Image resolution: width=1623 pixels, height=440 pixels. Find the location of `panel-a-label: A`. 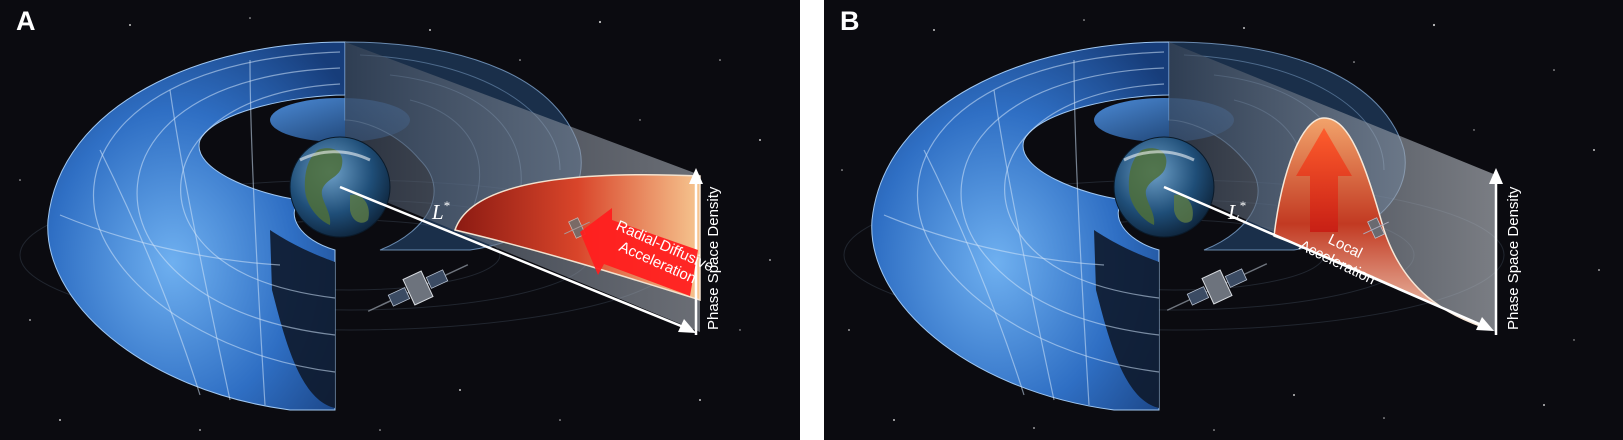

panel-a-label: A is located at coordinates (26, 21).